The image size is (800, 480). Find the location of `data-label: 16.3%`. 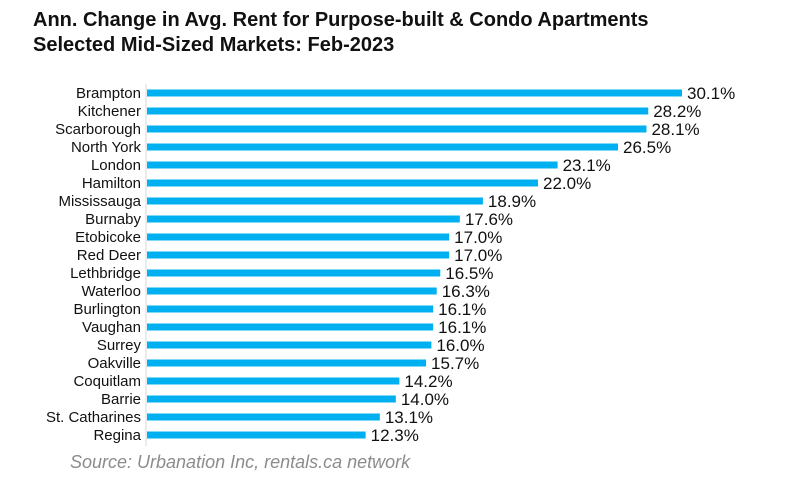

data-label: 16.3% is located at coordinates (466, 291).